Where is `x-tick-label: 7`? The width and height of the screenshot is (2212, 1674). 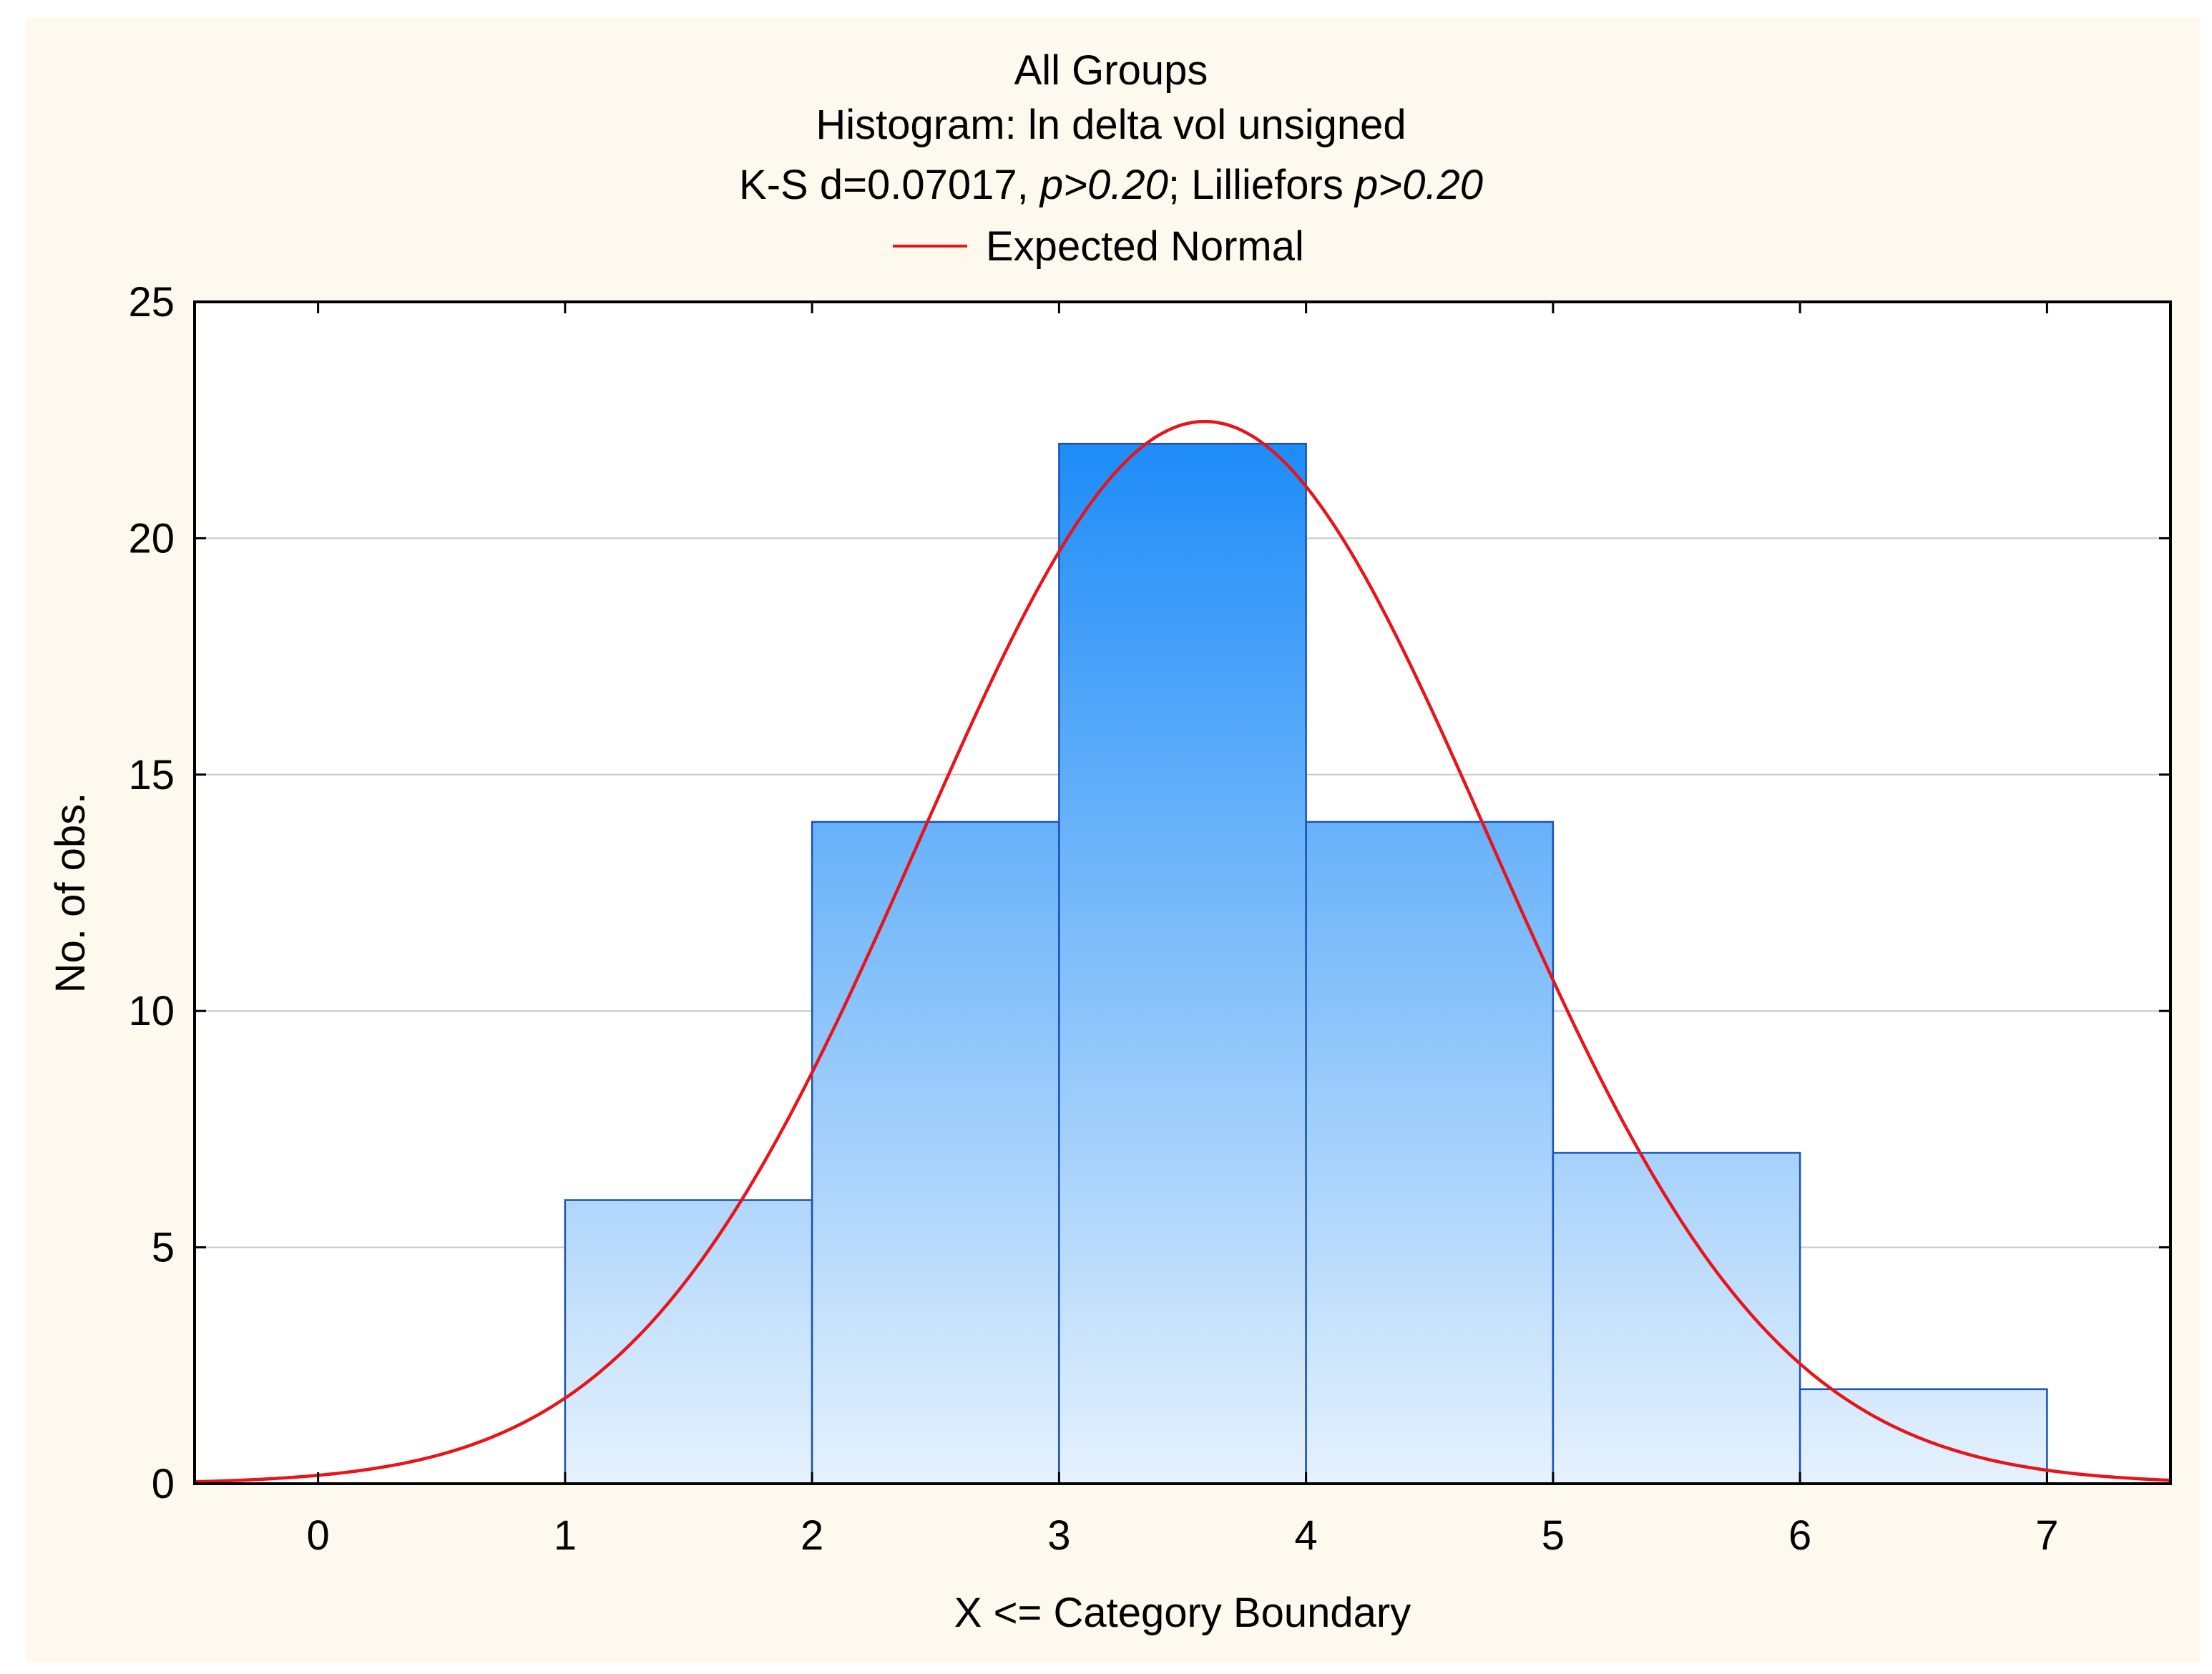 x-tick-label: 7 is located at coordinates (2046, 1535).